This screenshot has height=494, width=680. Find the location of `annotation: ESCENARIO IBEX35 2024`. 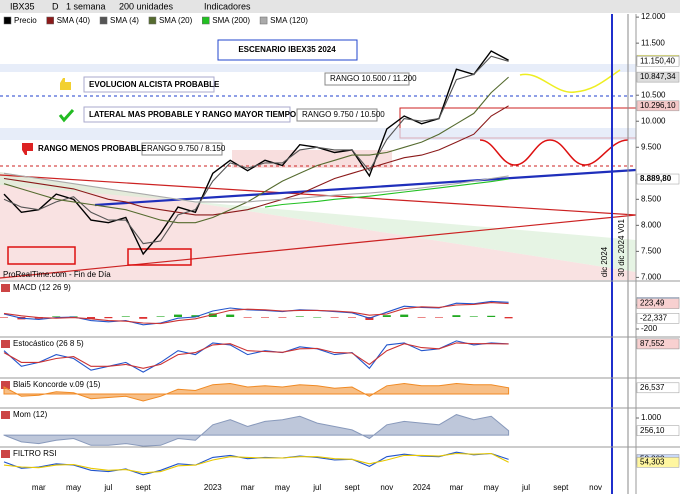

annotation: ESCENARIO IBEX35 2024 is located at coordinates (287, 49).